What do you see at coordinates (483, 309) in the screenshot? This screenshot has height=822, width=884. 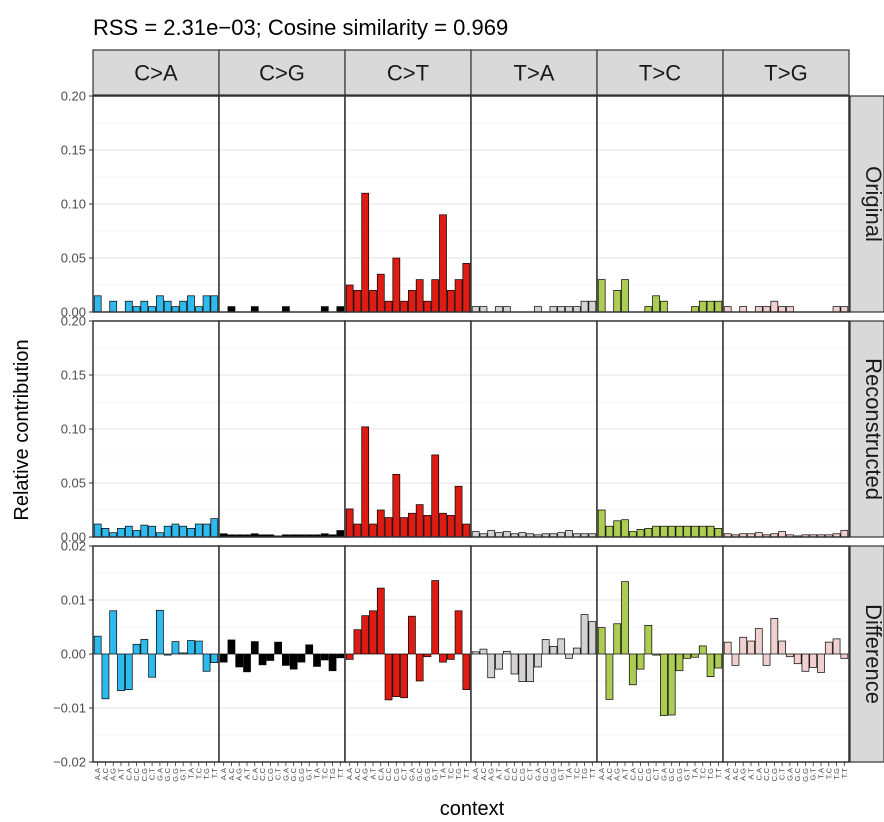 I see `bar-original-t-to-a-a-c` at bounding box center [483, 309].